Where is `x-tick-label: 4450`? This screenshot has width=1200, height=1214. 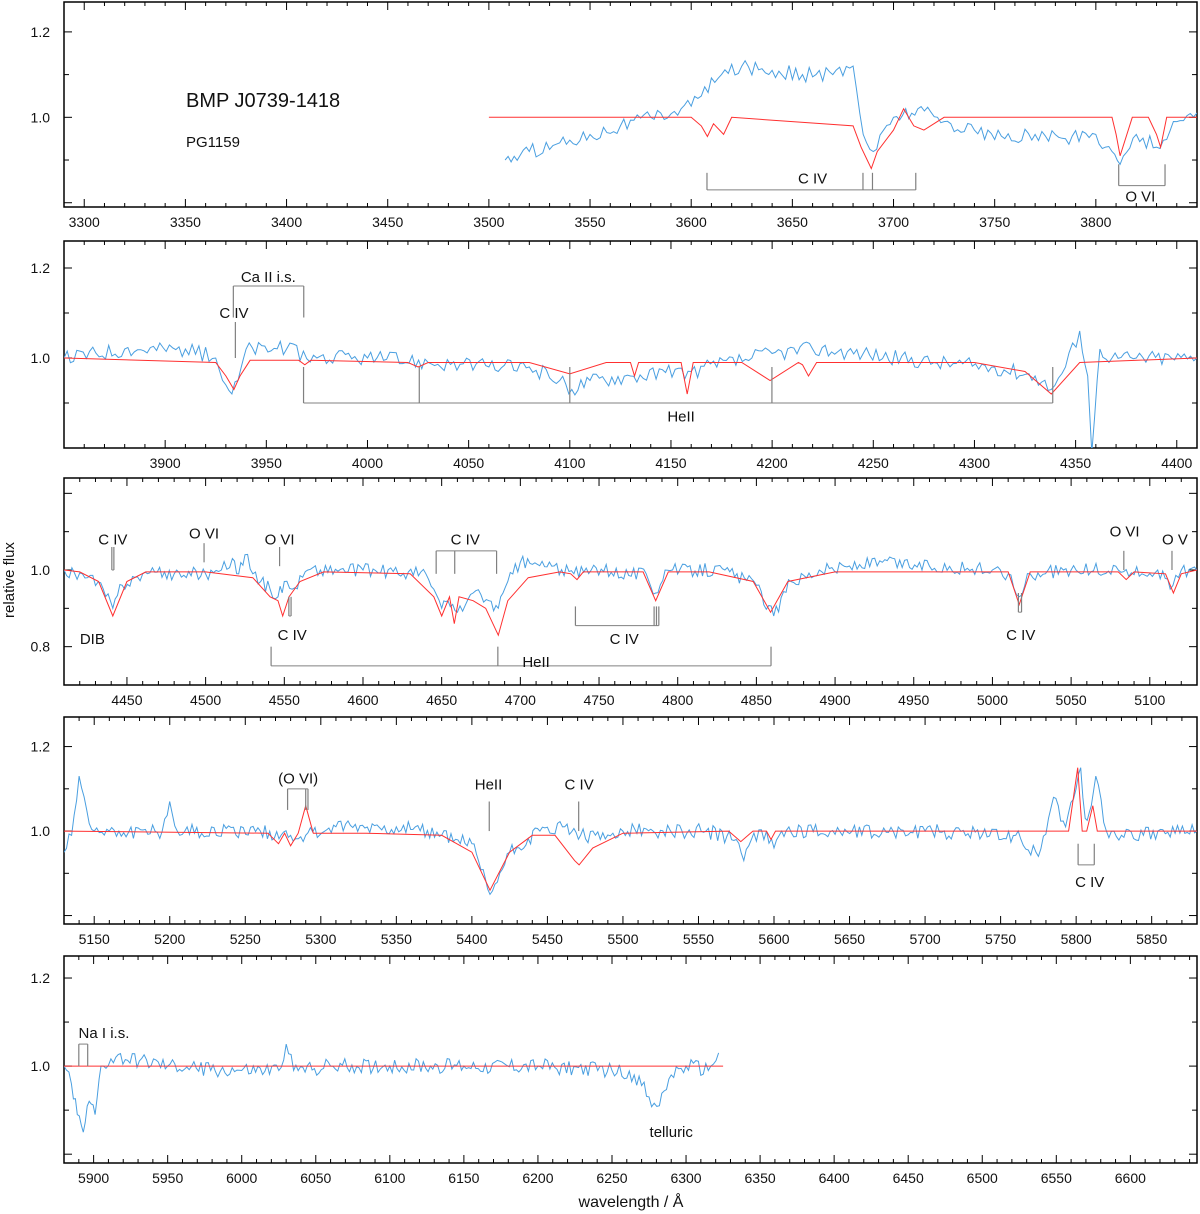 x-tick-label: 4450 is located at coordinates (126, 700).